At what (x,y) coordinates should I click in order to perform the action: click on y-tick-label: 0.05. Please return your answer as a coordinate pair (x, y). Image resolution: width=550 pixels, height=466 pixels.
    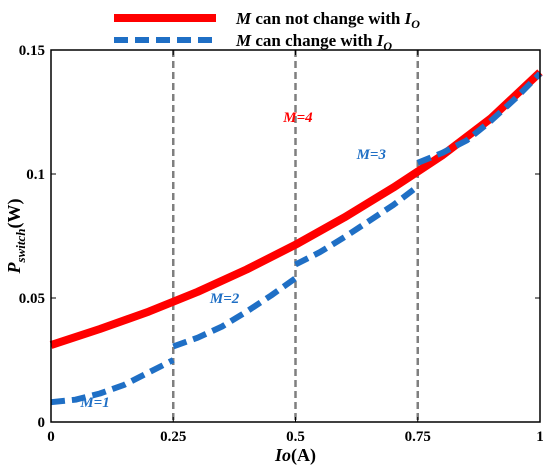
    Looking at the image, I should click on (32, 299).